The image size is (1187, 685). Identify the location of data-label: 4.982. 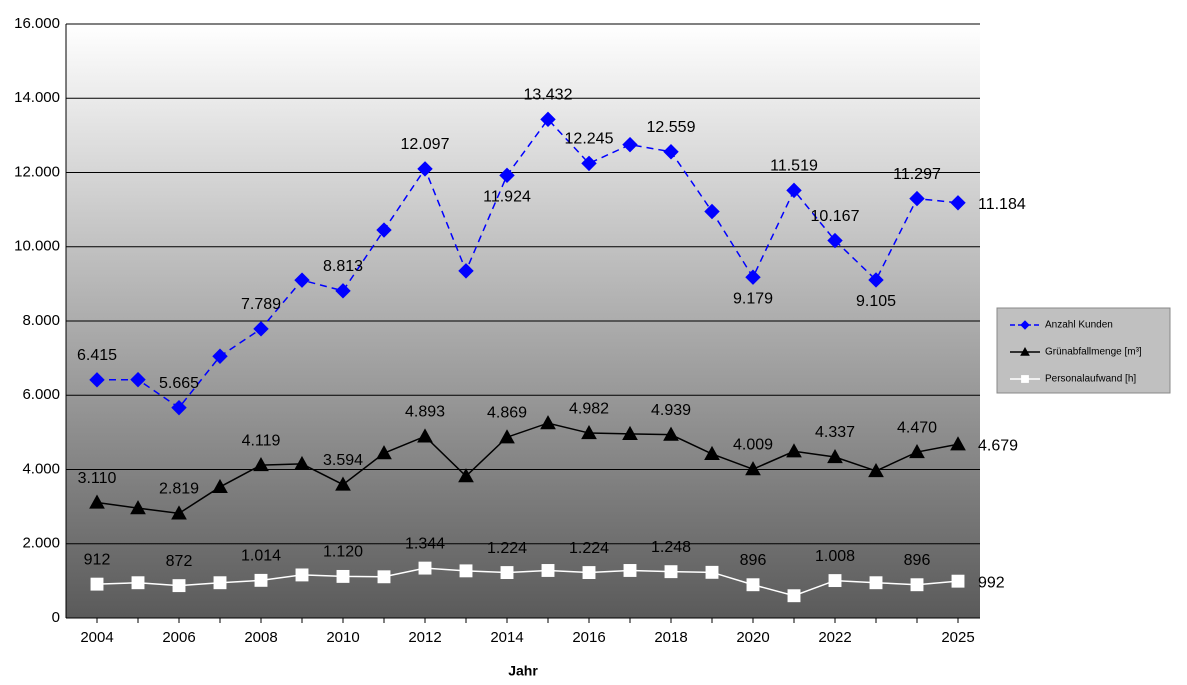
(589, 408).